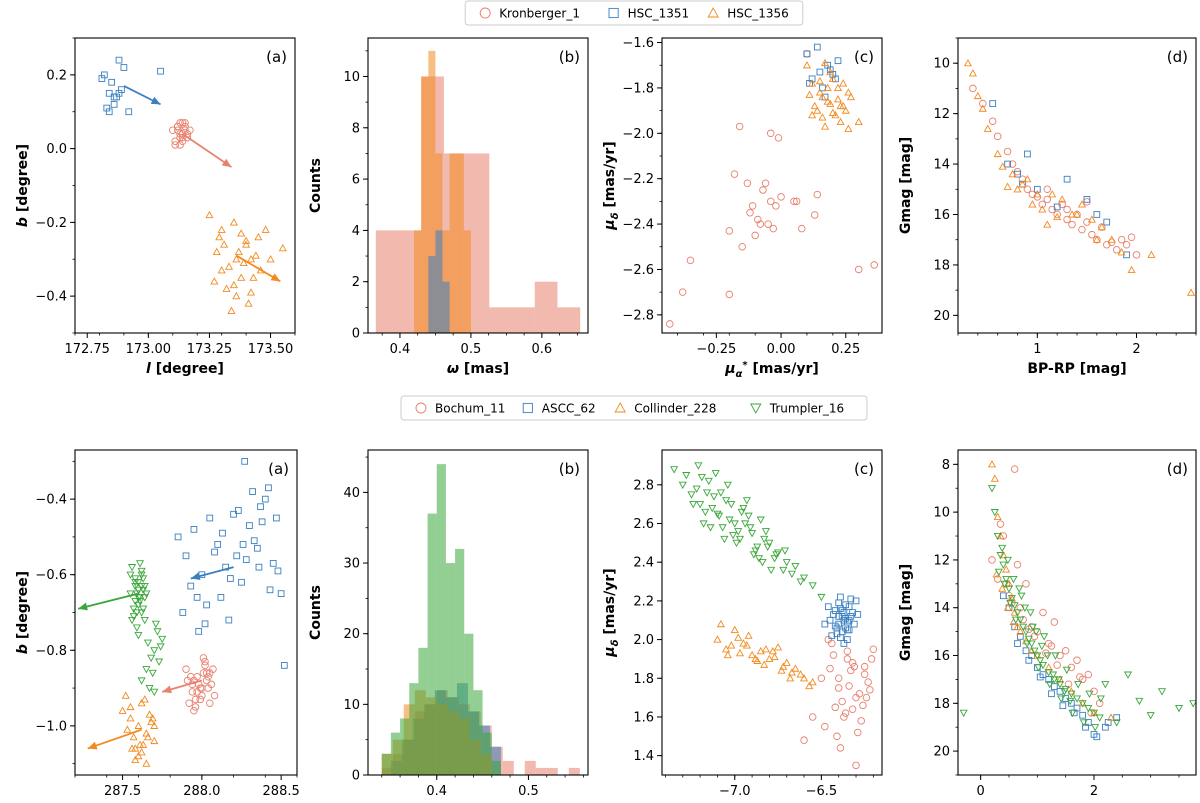 Image resolution: width=1200 pixels, height=803 pixels. Describe the element at coordinates (1037, 349) in the screenshot. I see `x-tick-label: 1` at that location.